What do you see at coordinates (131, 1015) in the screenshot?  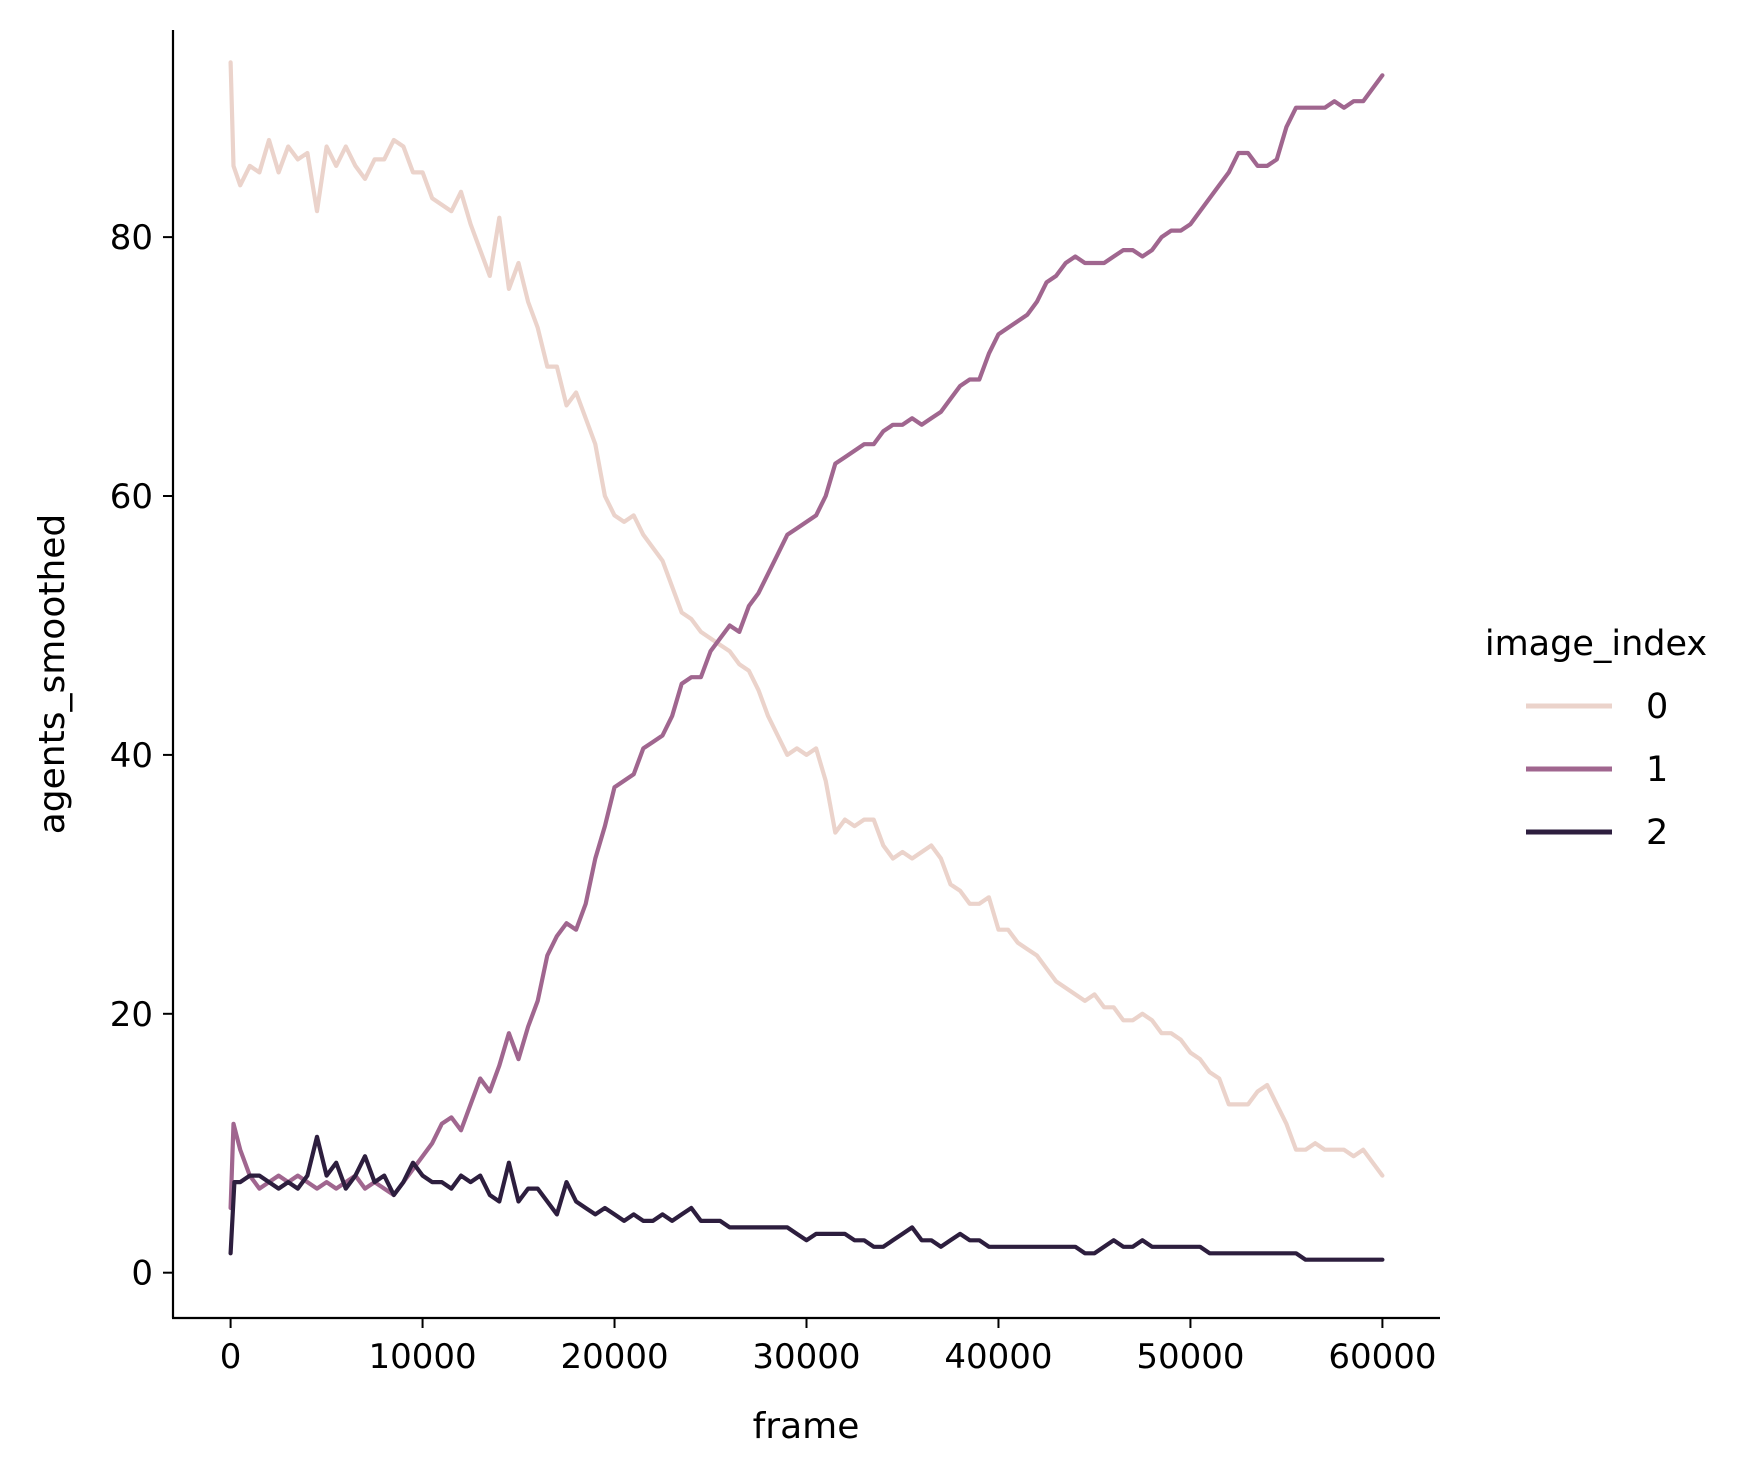 I see `y-tick-label: 20` at bounding box center [131, 1015].